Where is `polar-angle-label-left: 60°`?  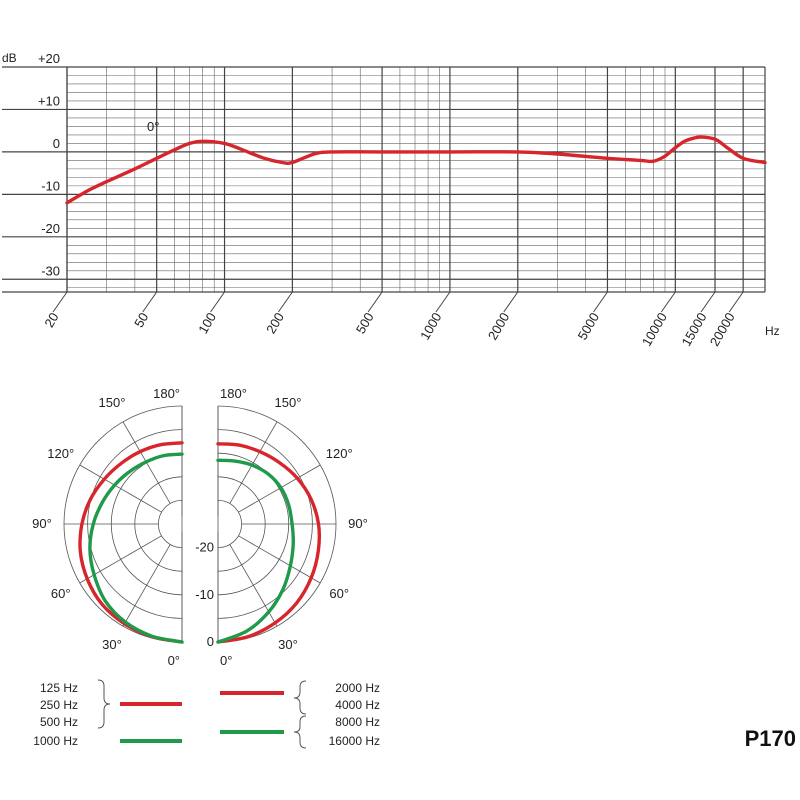 polar-angle-label-left: 60° is located at coordinates (61, 593).